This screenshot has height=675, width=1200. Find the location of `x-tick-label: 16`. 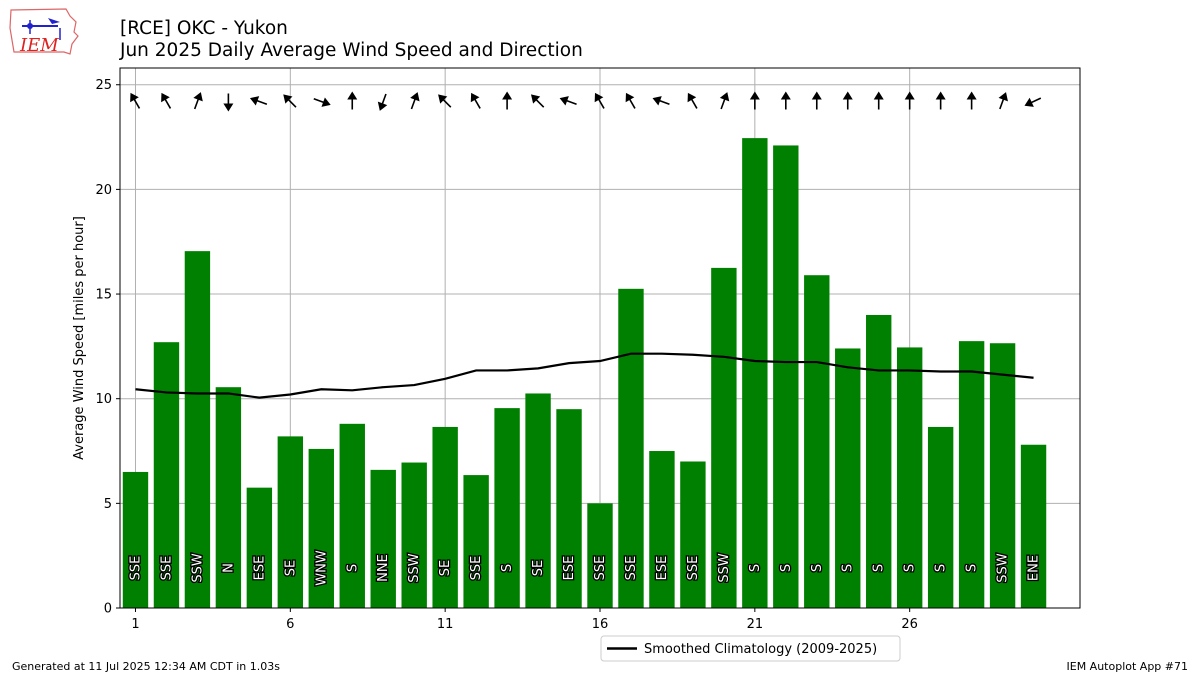

x-tick-label: 16 is located at coordinates (600, 624).